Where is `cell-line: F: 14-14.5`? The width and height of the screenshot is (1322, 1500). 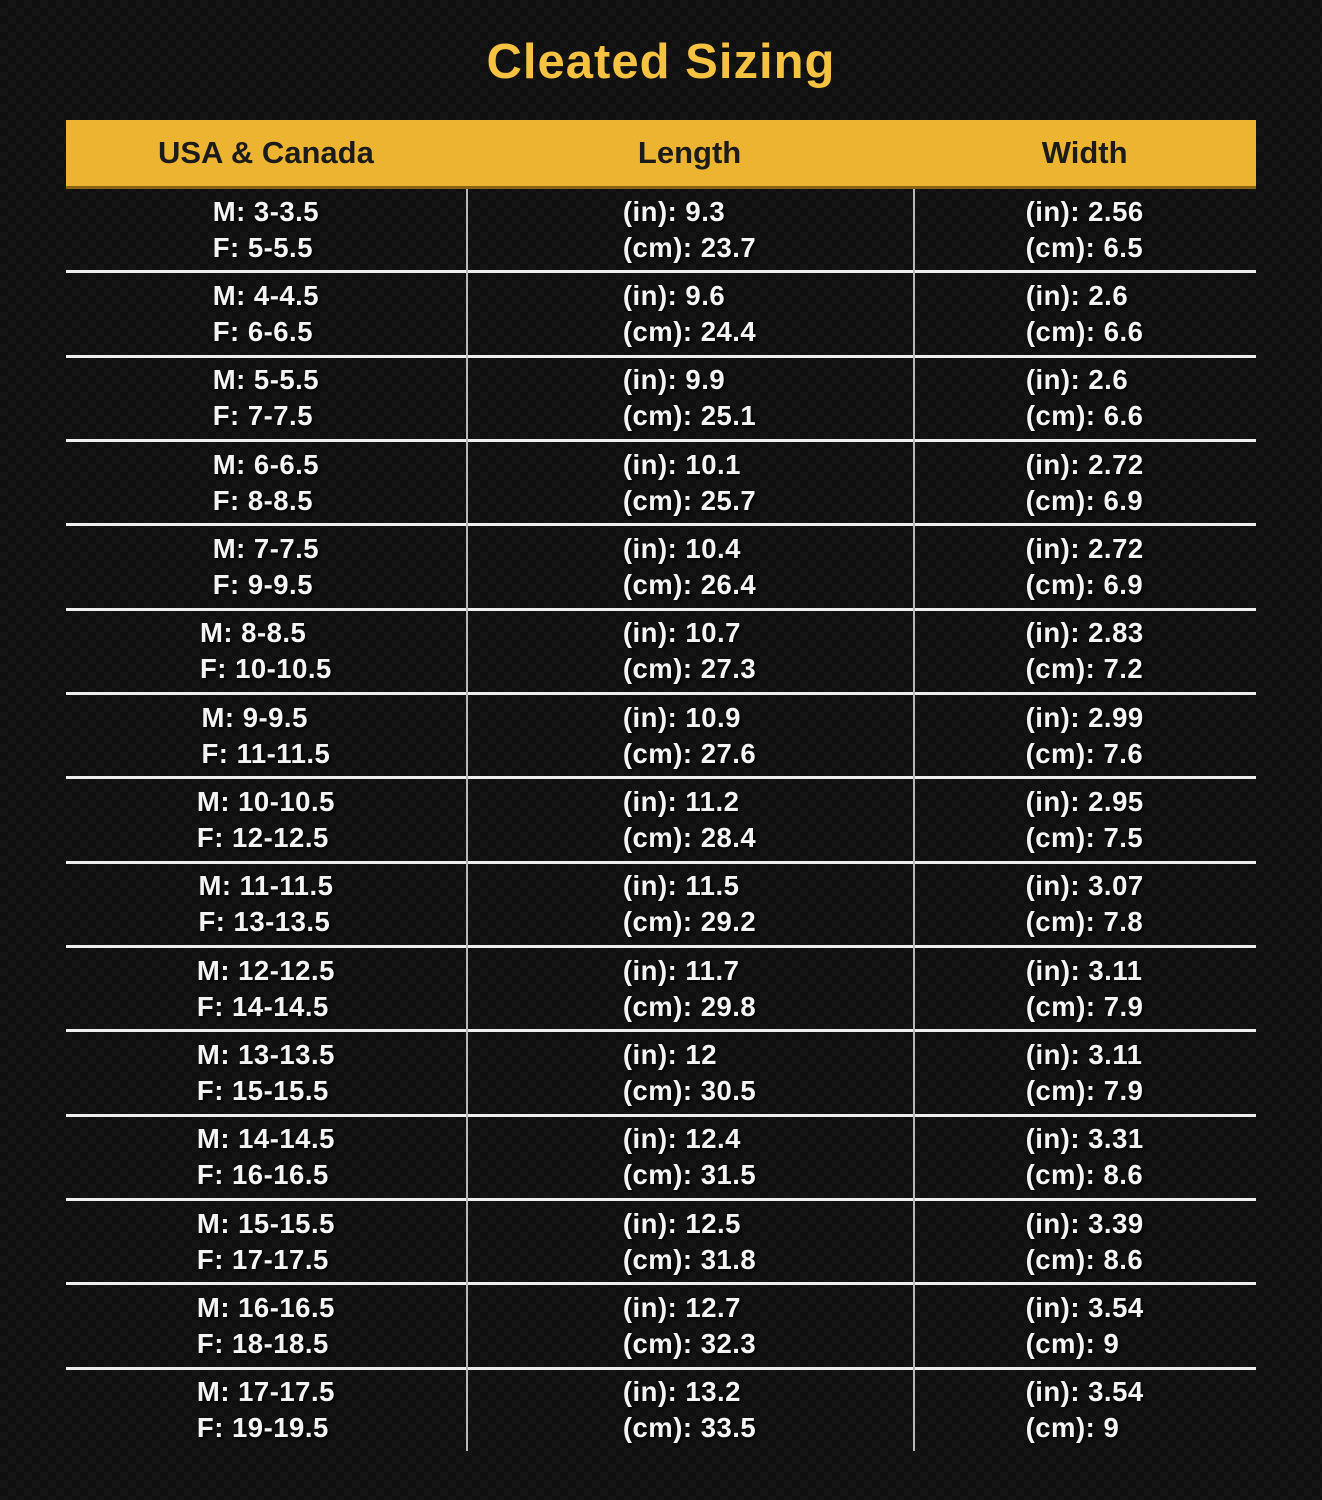 cell-line: F: 14-14.5 is located at coordinates (262, 1006).